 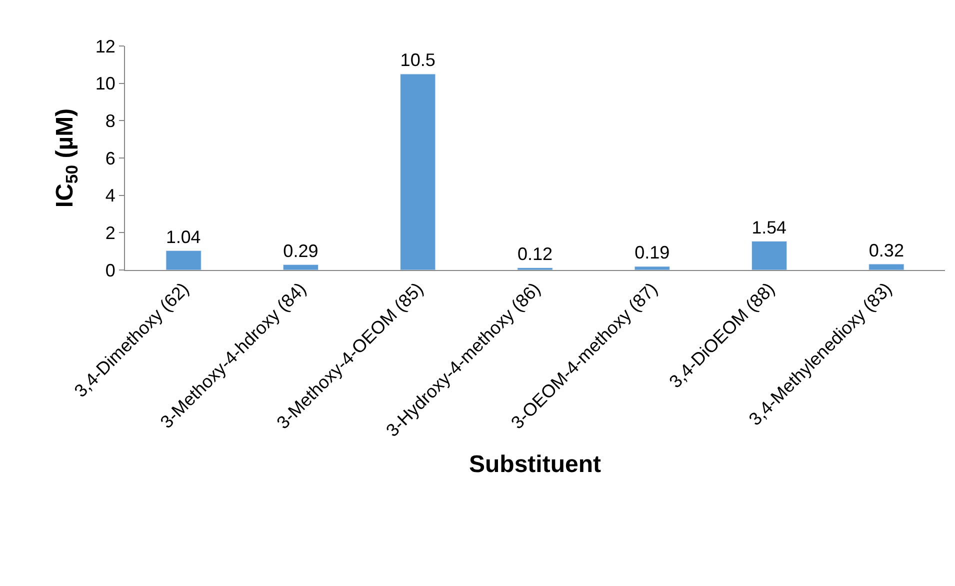 I want to click on data-label: 0.32, so click(x=886, y=250).